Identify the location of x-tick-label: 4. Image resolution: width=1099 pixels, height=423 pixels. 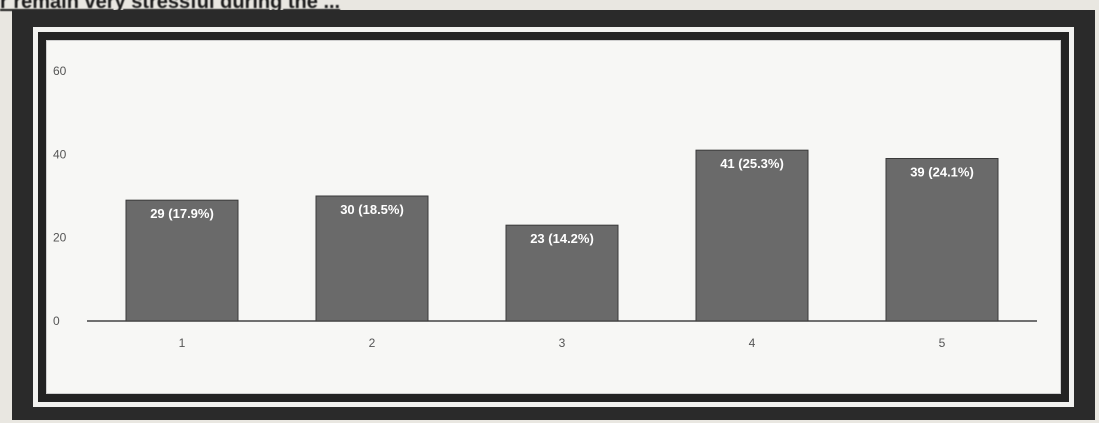
(752, 343).